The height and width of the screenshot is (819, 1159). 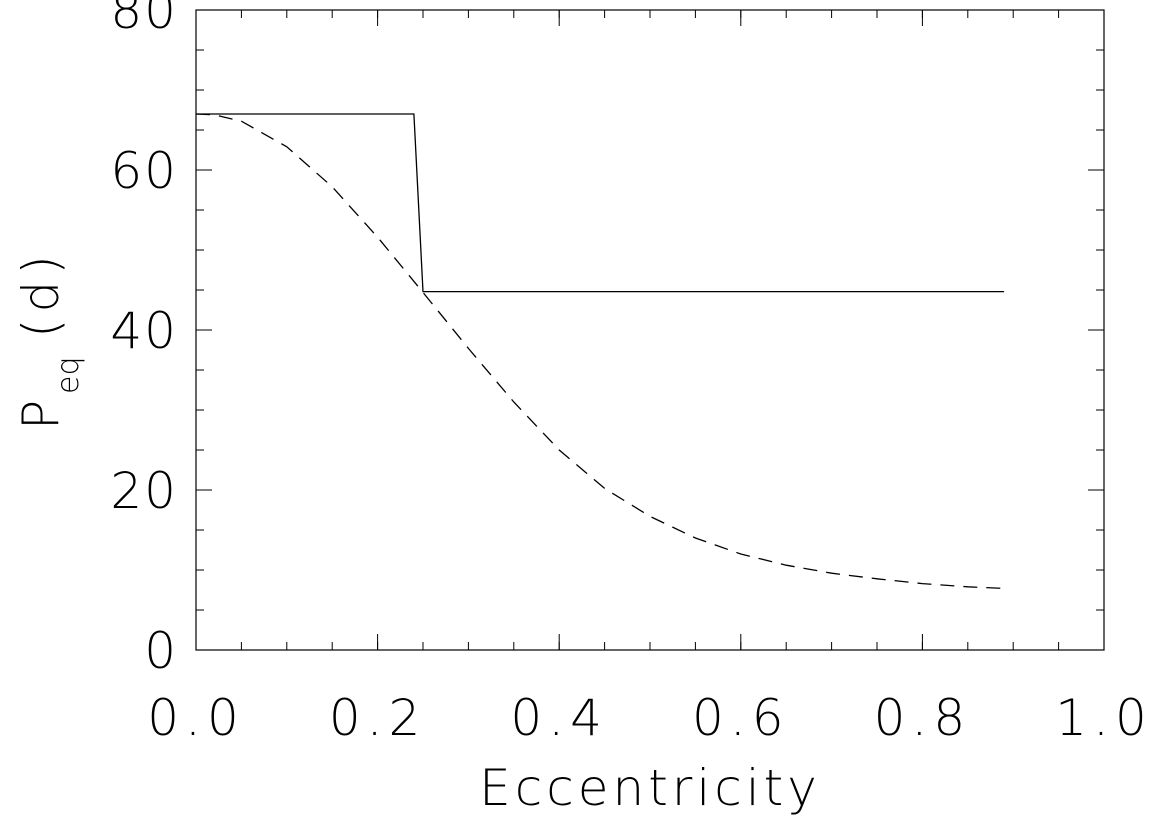 I want to click on y-axis-title-unit: (d), so click(x=41, y=293).